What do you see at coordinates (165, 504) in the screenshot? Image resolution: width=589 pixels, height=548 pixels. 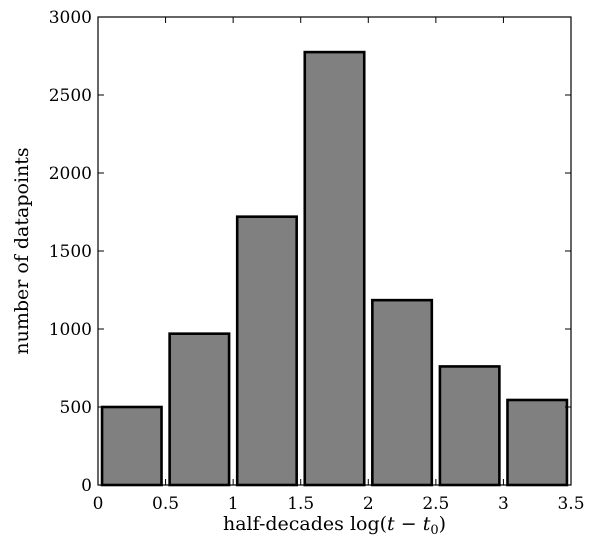 I see `x-tick-label-1: 0.5` at bounding box center [165, 504].